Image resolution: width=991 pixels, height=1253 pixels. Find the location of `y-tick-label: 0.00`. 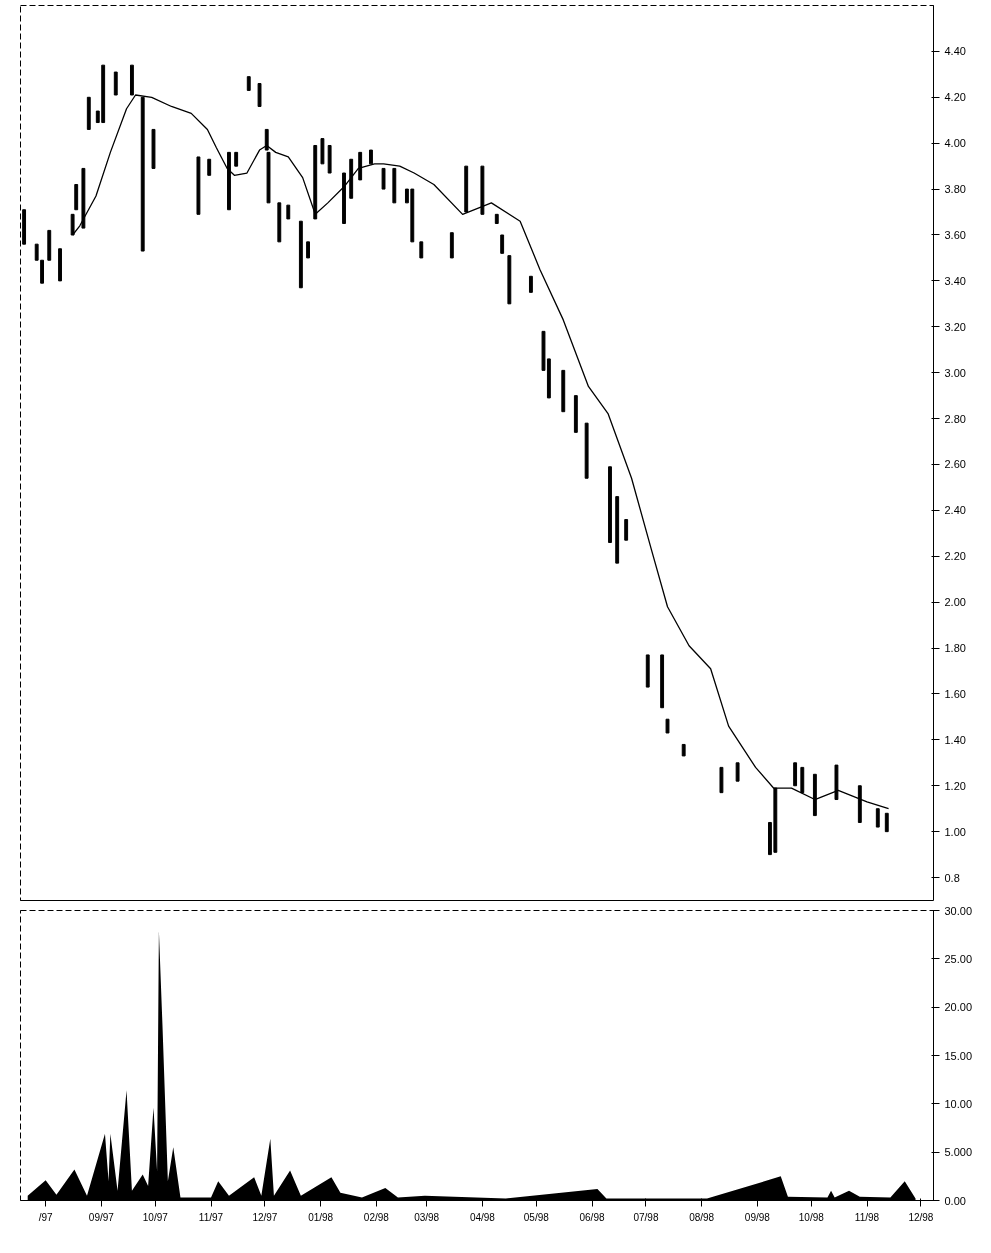

y-tick-label: 0.00 is located at coordinates (955, 1200).